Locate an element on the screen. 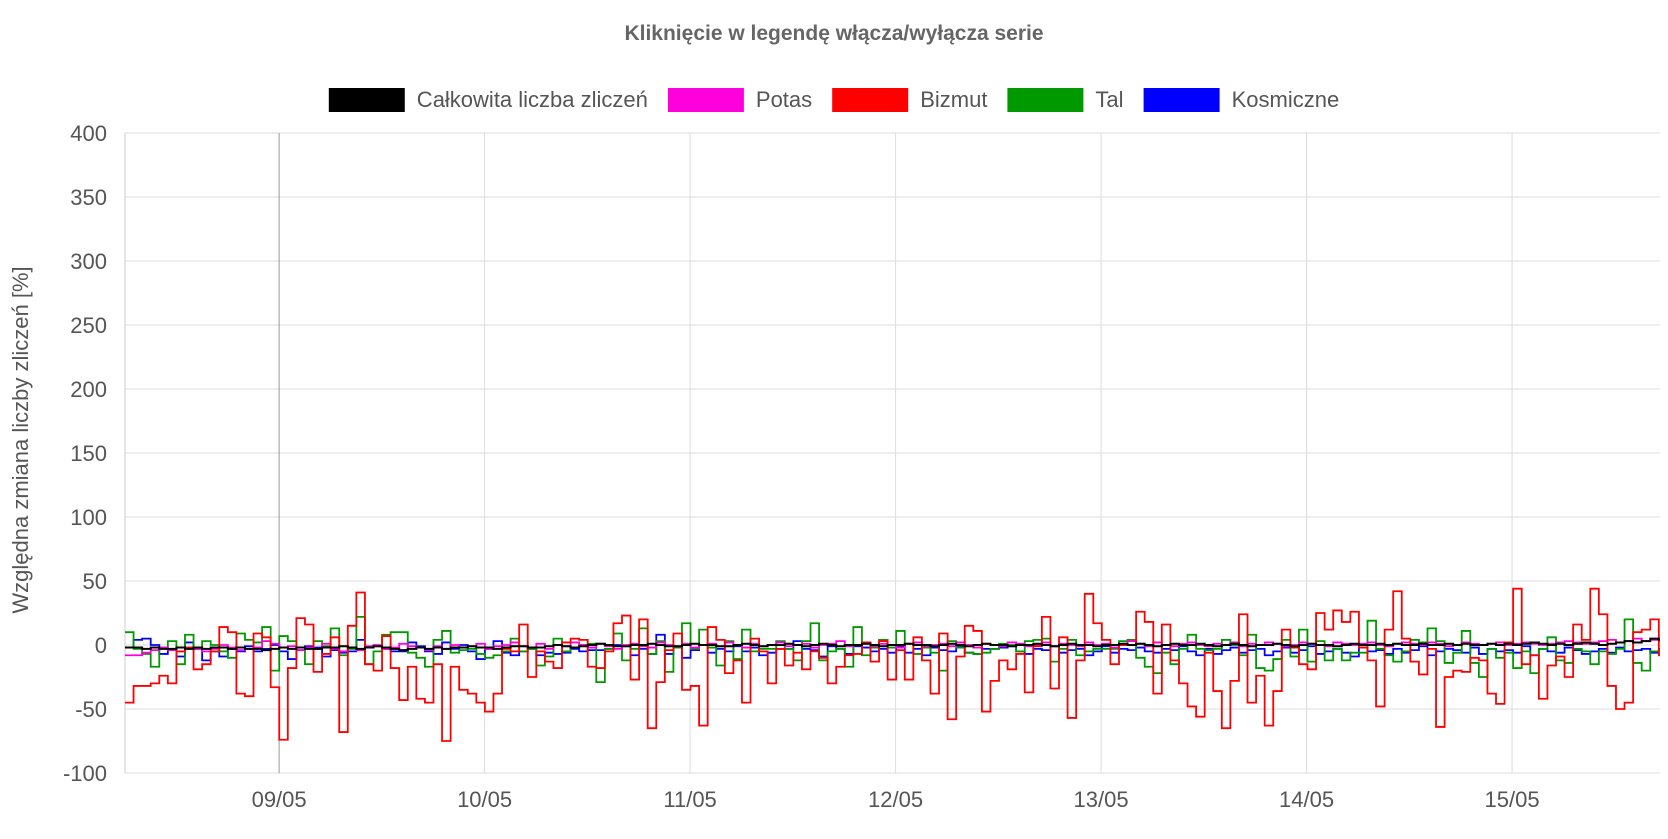 This screenshot has height=839, width=1668. legend-item-tal: Tal is located at coordinates (1065, 99).